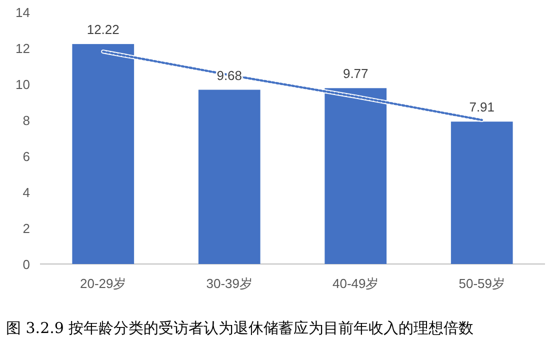  Describe the element at coordinates (23, 12) in the screenshot. I see `y-tick-label: 14` at that location.